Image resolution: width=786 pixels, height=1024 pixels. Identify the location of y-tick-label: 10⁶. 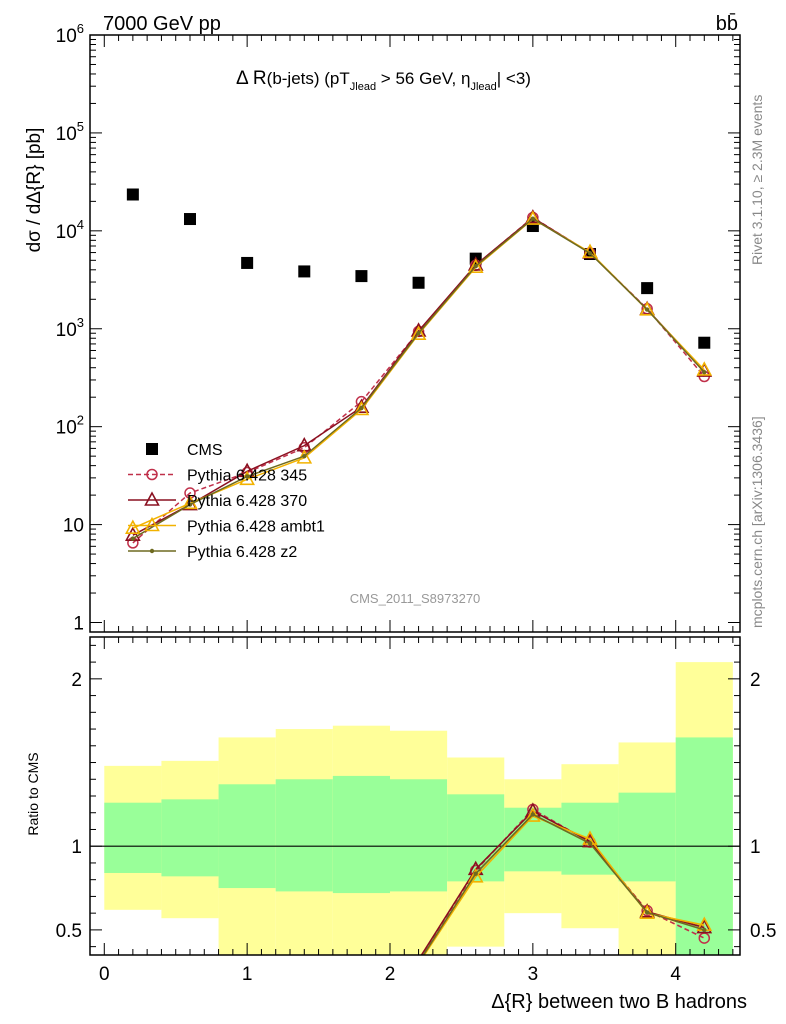
(70, 34).